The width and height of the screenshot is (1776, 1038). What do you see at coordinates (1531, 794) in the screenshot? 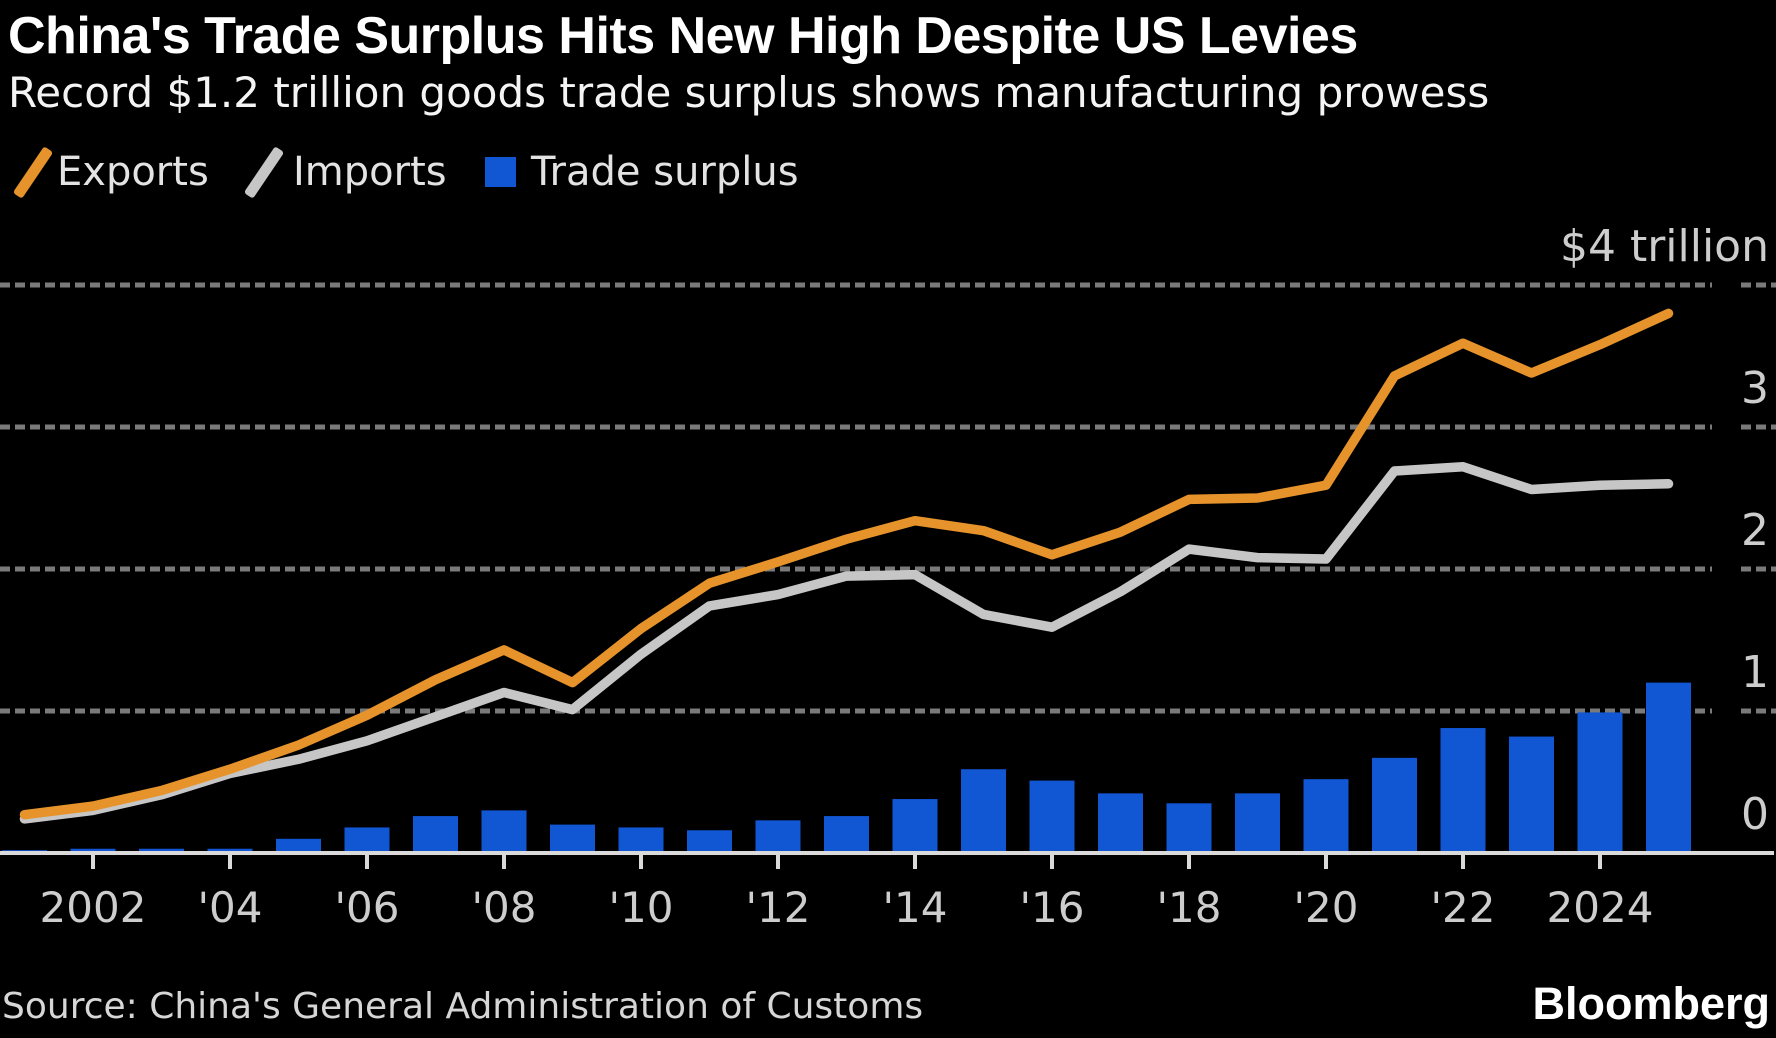
I see `trade-surplus-bar-2023` at bounding box center [1531, 794].